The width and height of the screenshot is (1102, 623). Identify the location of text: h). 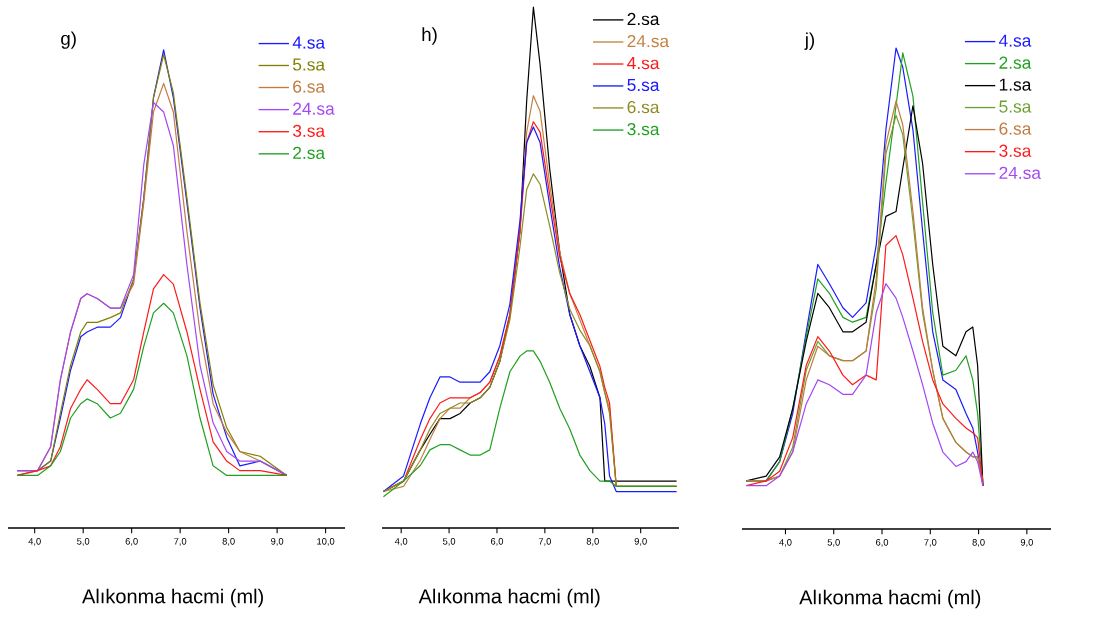
(429, 36).